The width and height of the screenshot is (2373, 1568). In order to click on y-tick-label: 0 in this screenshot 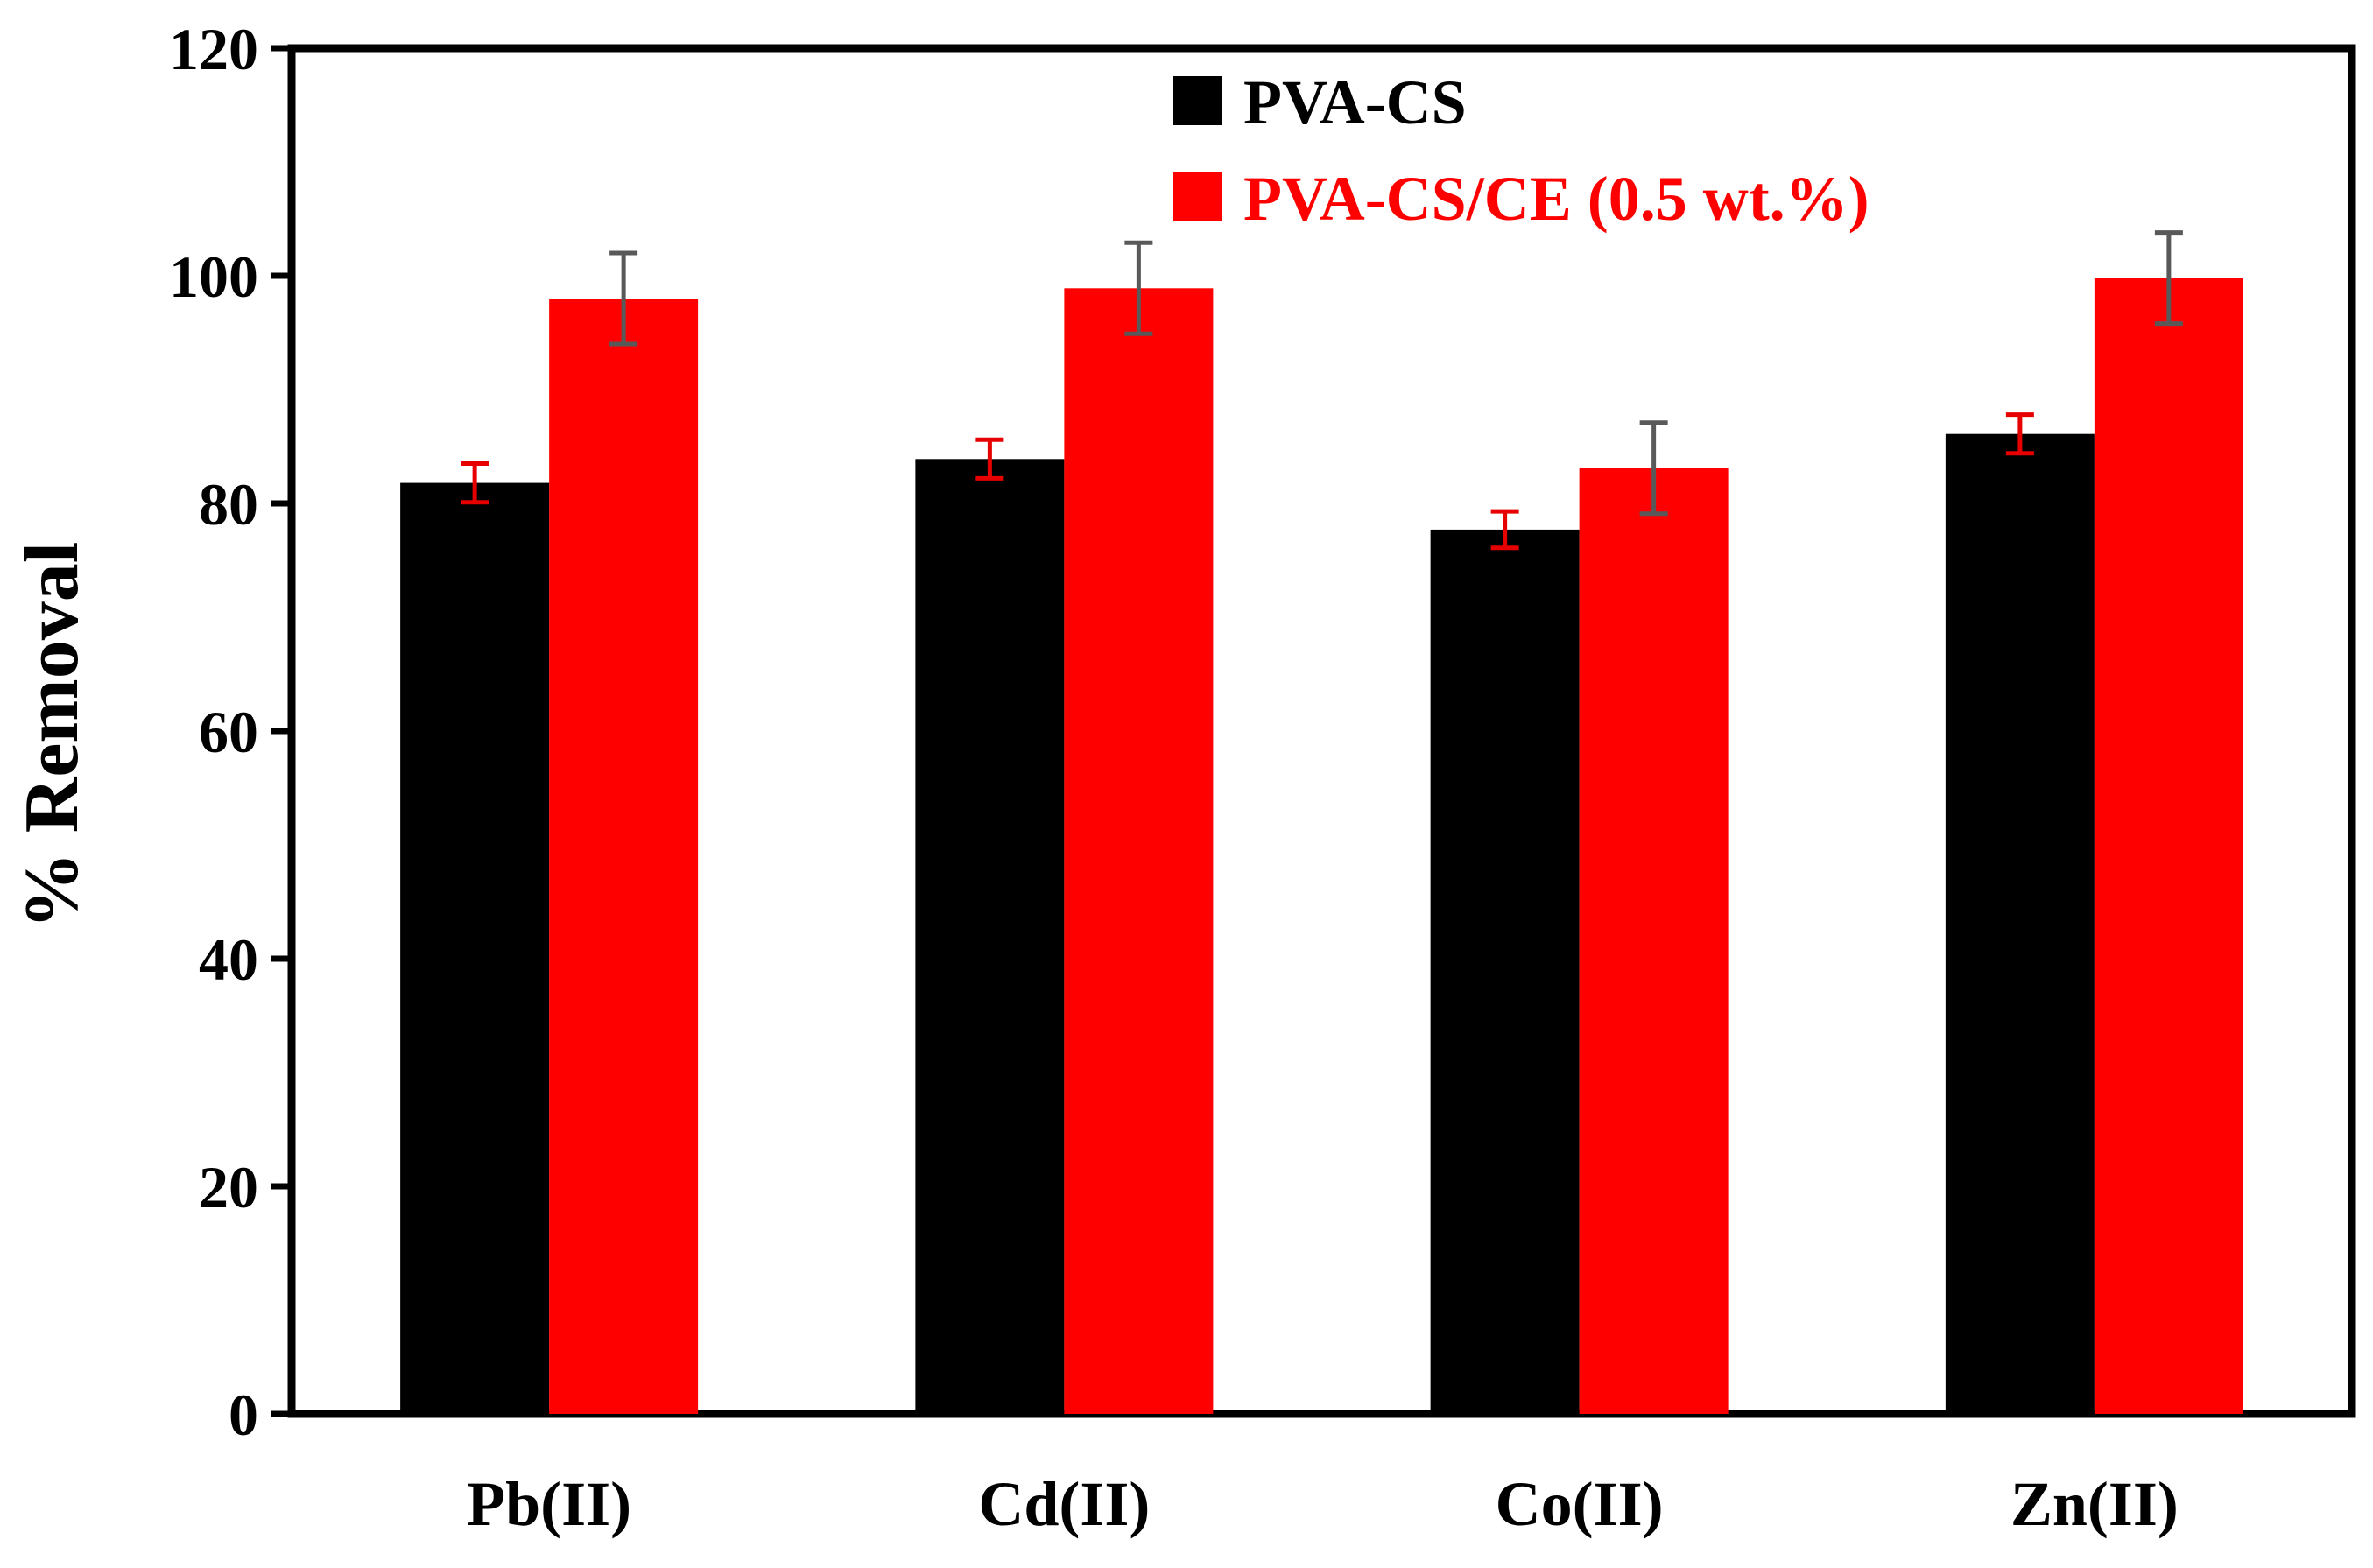, I will do `click(244, 1415)`.